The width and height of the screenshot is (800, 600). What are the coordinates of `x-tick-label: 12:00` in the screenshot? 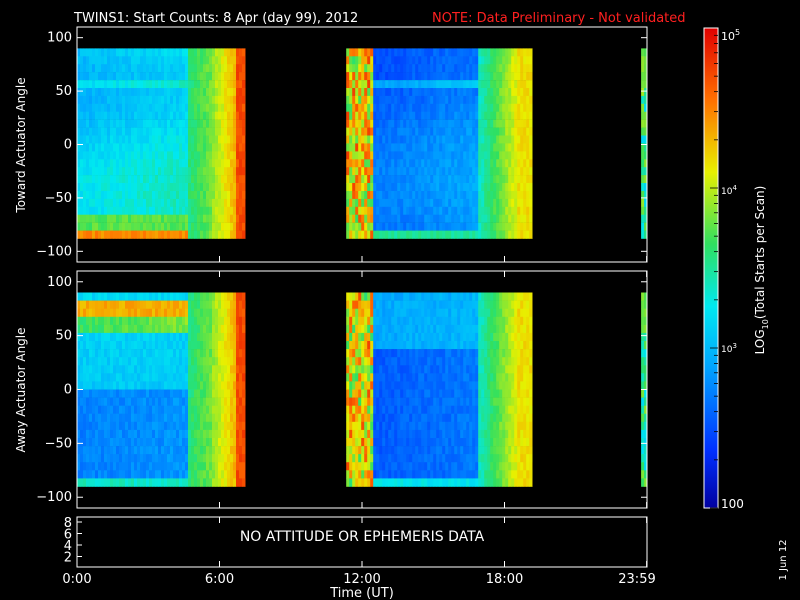 It's located at (361, 579).